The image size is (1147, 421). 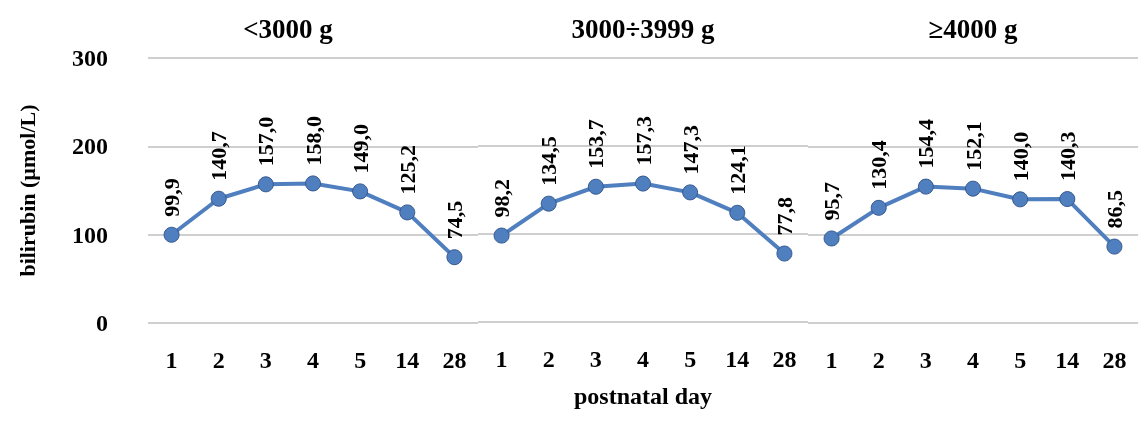 I want to click on data-label: 124,1, so click(x=737, y=170).